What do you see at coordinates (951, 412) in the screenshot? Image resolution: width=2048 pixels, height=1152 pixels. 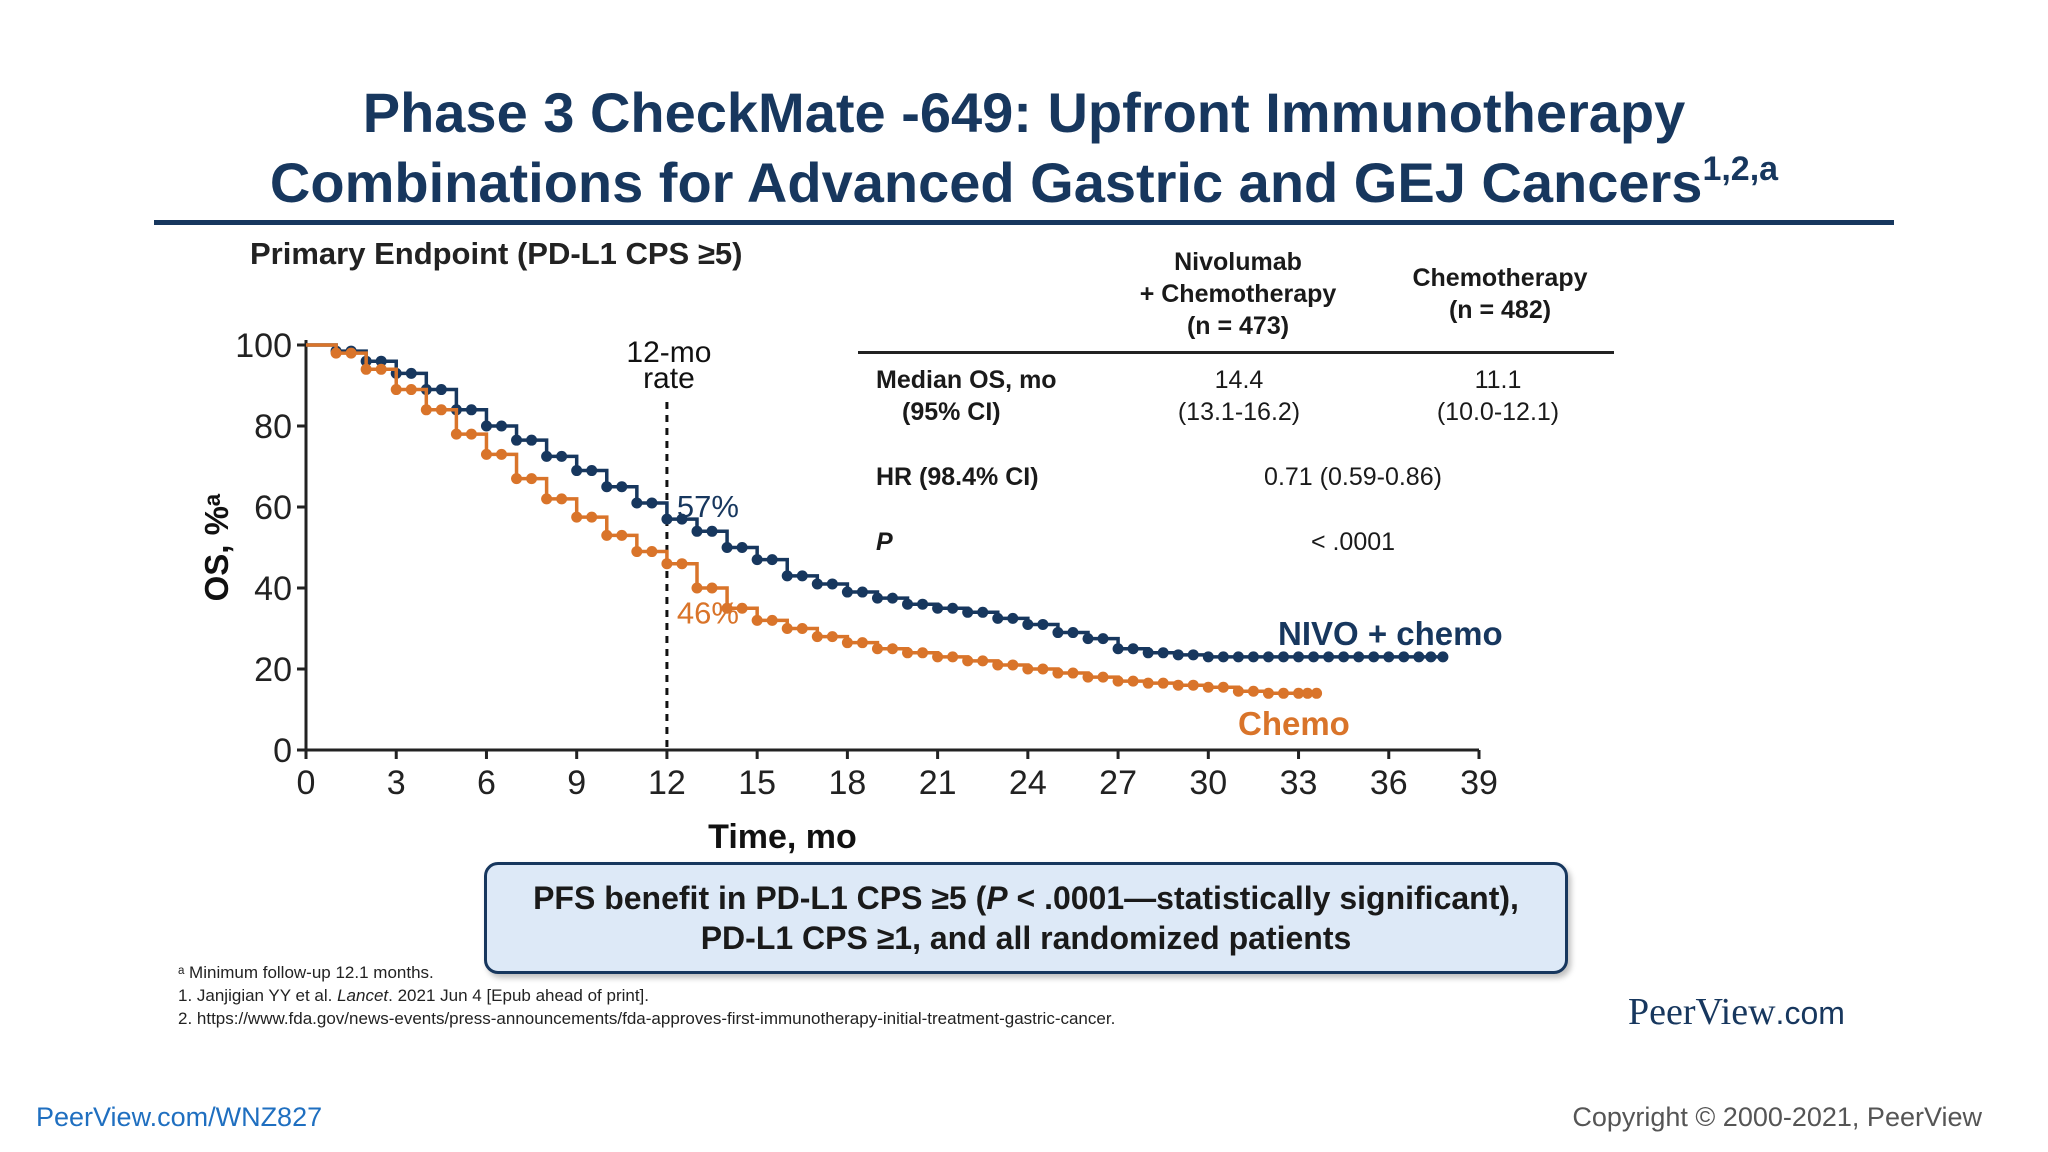 I see `row-median-os-line2: (95% CI)` at bounding box center [951, 412].